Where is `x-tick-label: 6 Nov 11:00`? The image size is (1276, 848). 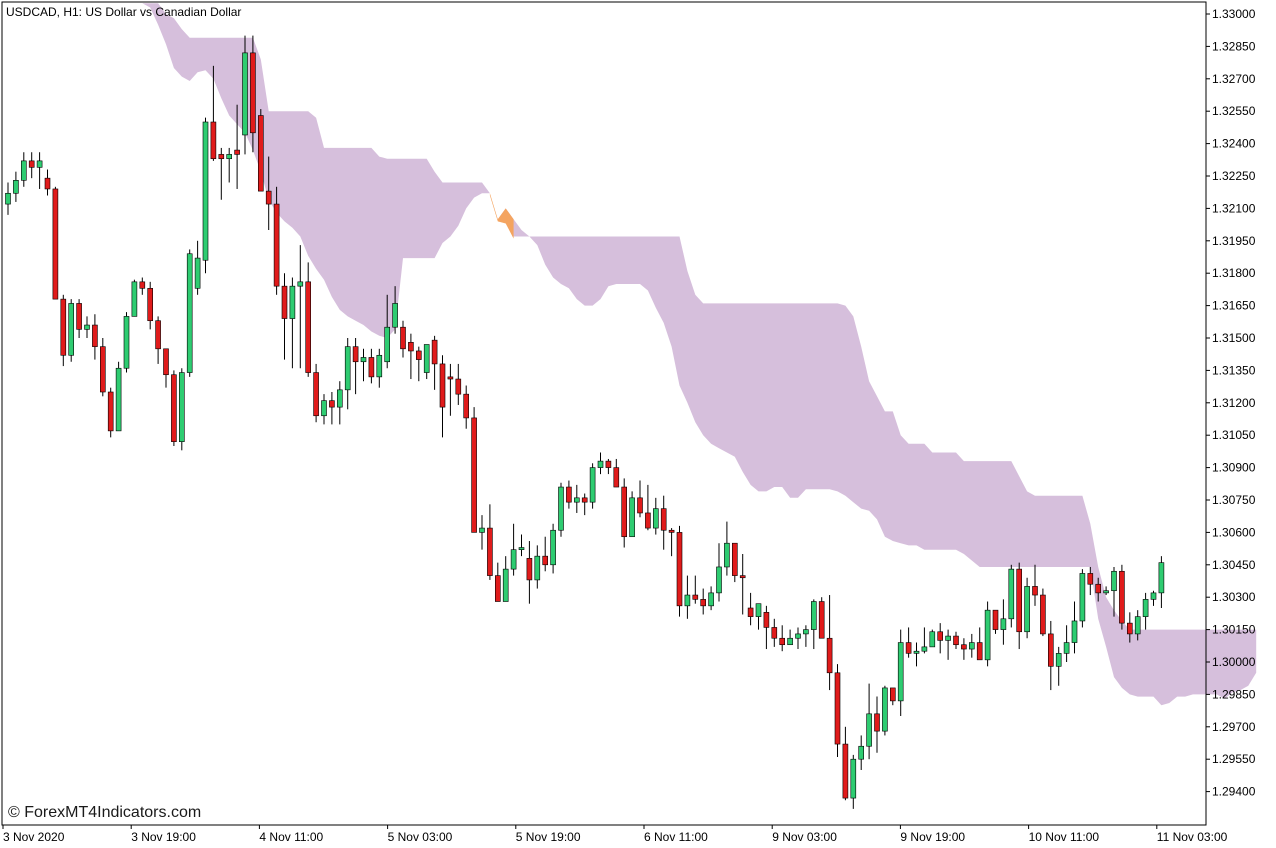
x-tick-label: 6 Nov 11:00 is located at coordinates (676, 837).